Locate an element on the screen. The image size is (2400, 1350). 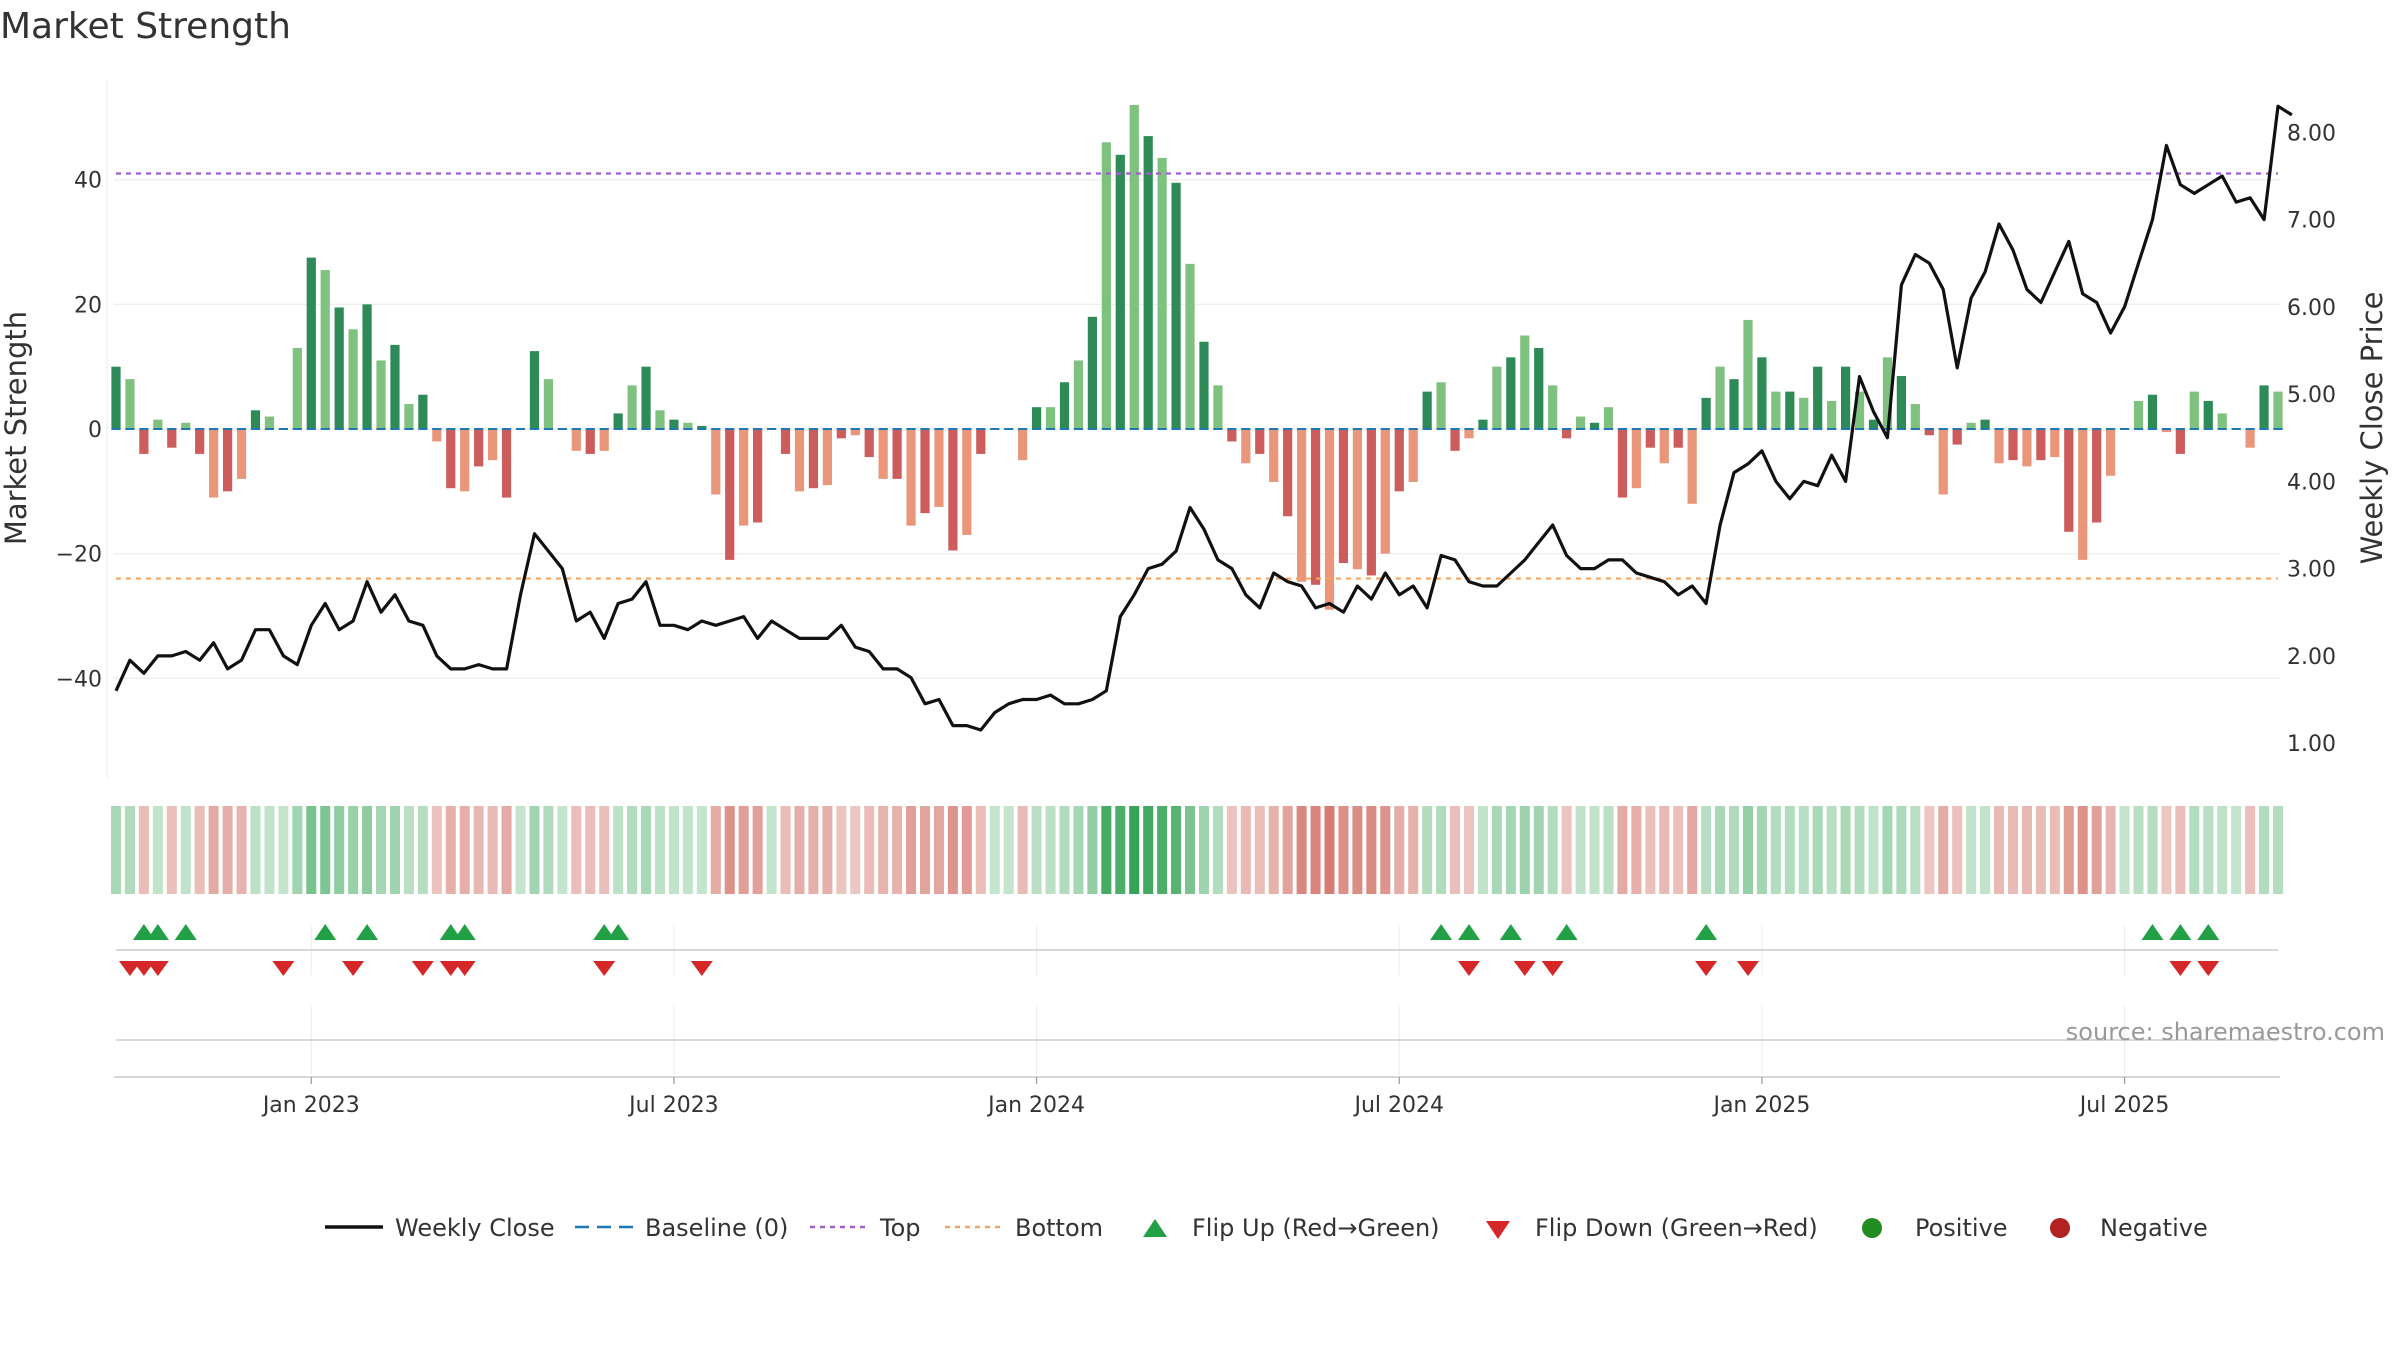
chart-title: Market Strength is located at coordinates (145, 26).